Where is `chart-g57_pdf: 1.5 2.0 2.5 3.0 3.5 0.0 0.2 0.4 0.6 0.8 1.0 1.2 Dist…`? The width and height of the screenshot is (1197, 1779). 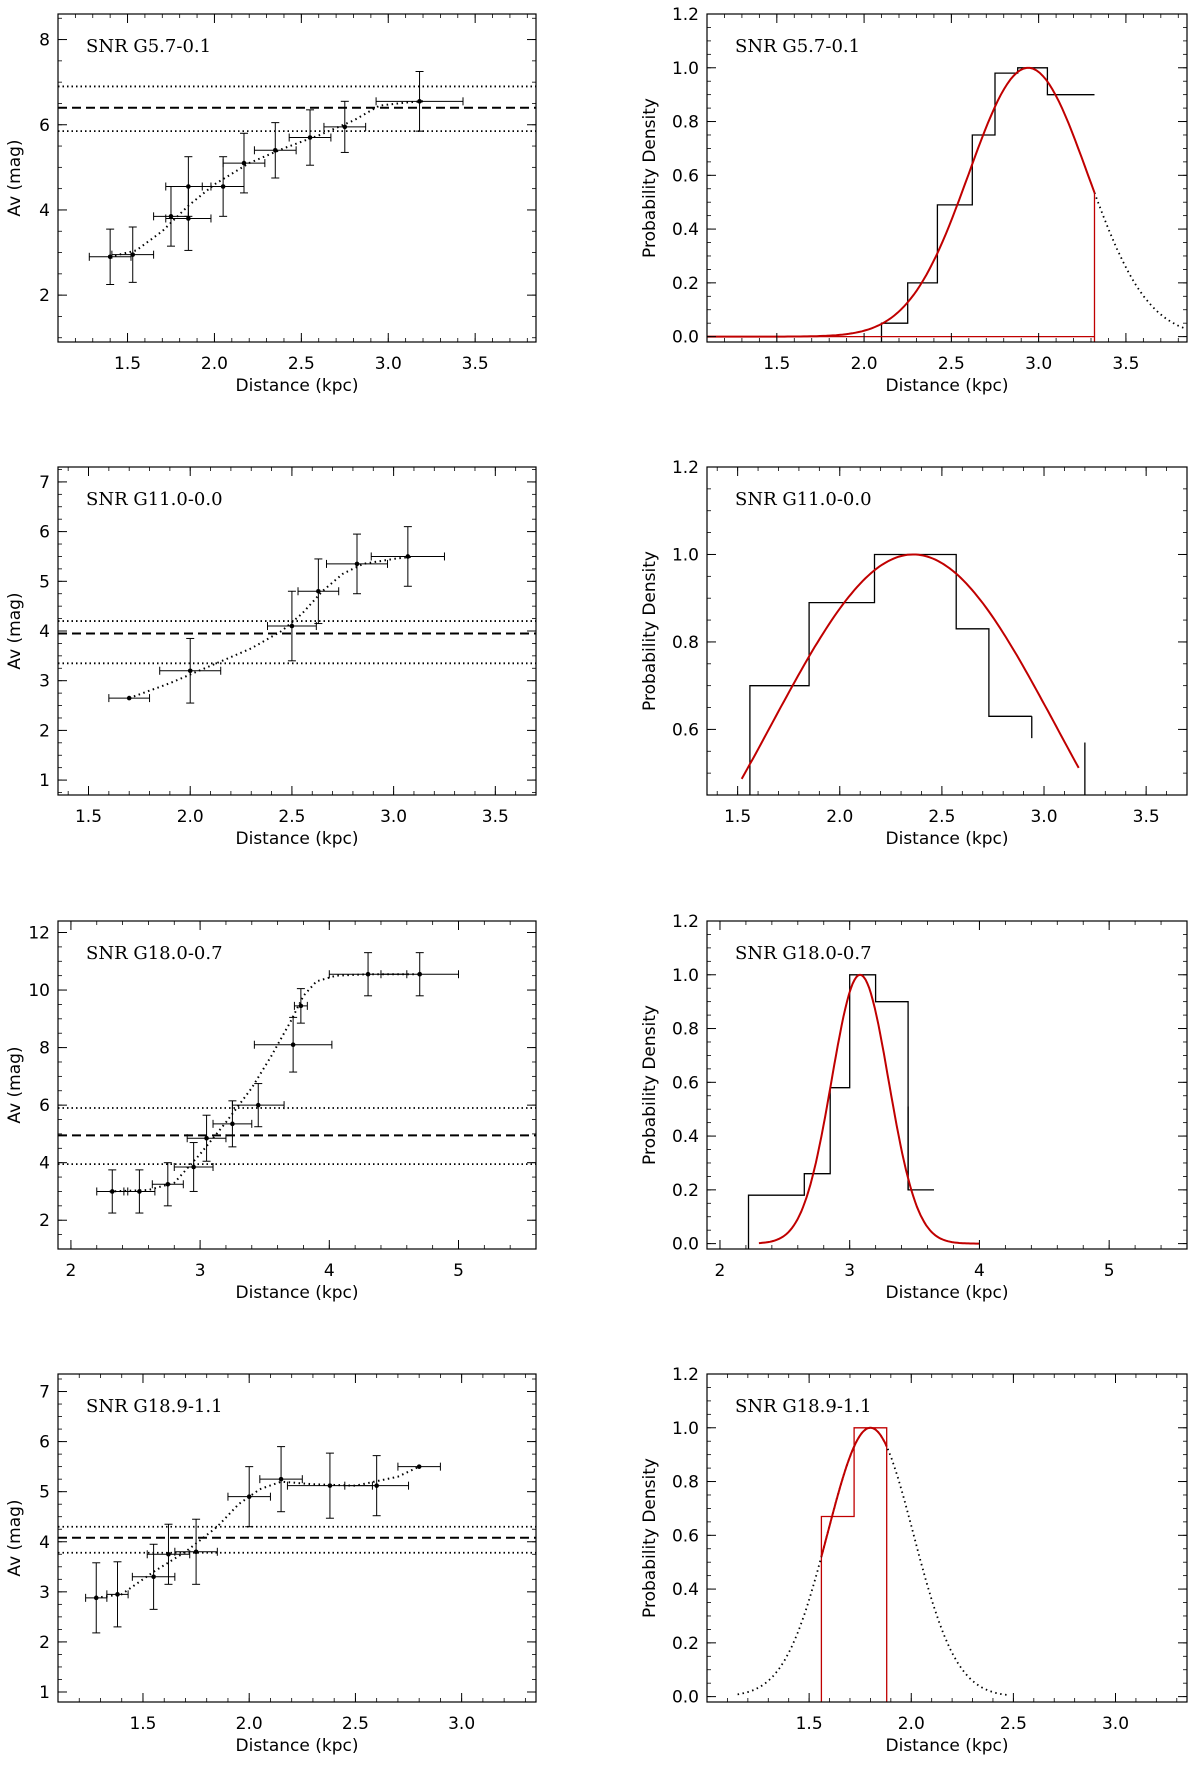 chart-g57_pdf: 1.5 2.0 2.5 3.0 3.5 0.0 0.2 0.4 0.6 0.8 1.0 1.2 Dist… is located at coordinates (914, 200).